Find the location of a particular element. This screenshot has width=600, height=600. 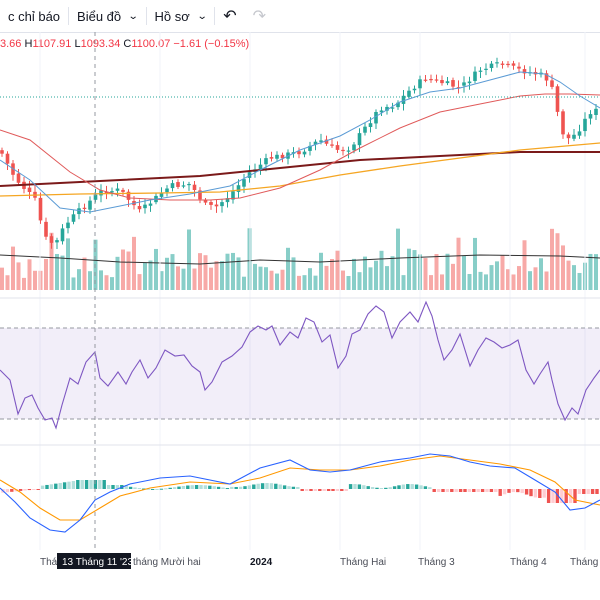

indicators-button: c chỉ báo is located at coordinates (34, 16).